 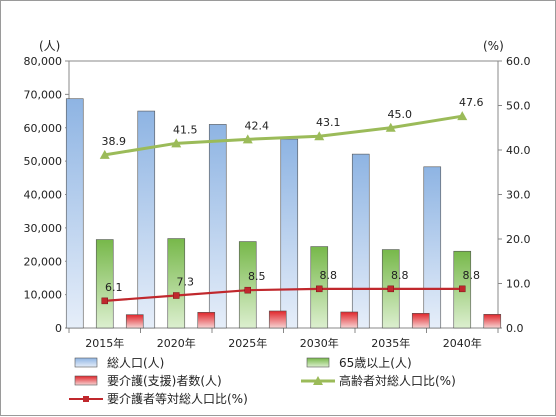 I want to click on legend-item-3: 要介護(支援)者数(人), so click(x=148, y=380).